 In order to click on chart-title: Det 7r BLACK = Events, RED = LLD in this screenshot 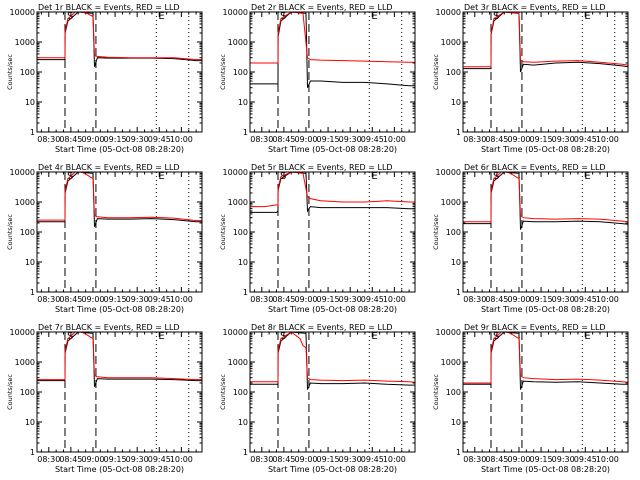, I will do `click(109, 327)`.